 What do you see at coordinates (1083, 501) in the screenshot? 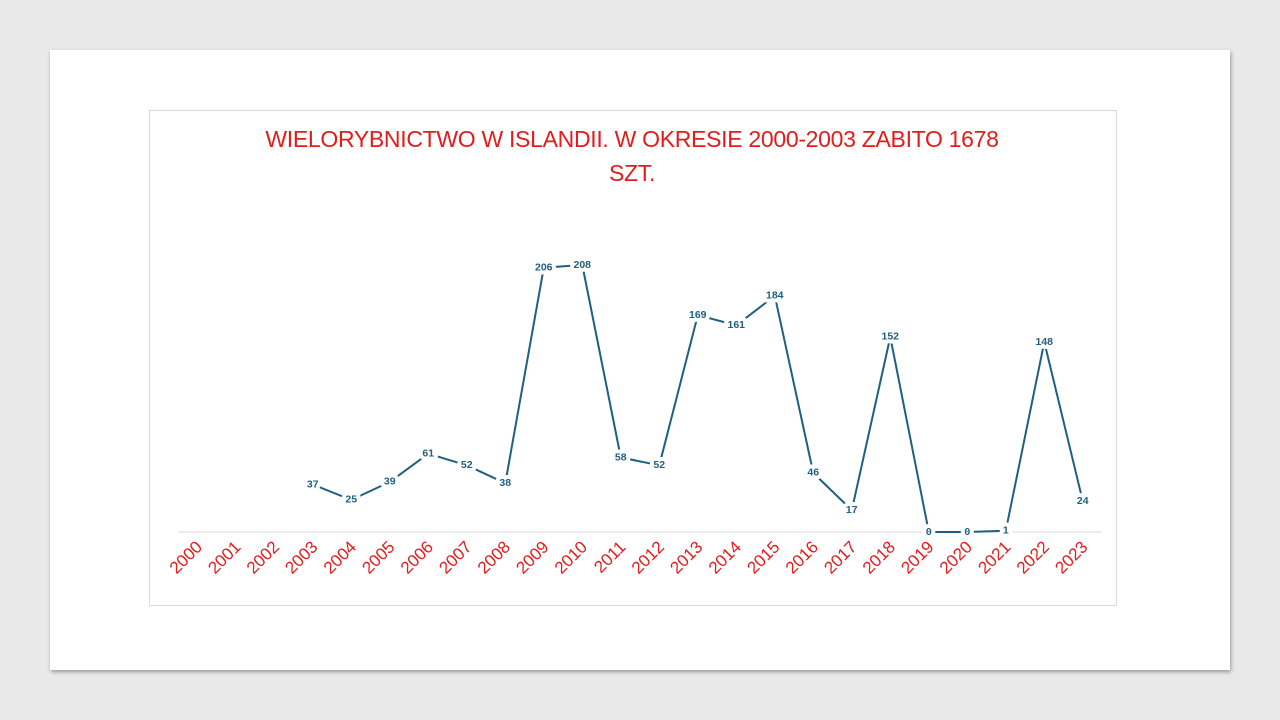
I see `data-label: 24` at bounding box center [1083, 501].